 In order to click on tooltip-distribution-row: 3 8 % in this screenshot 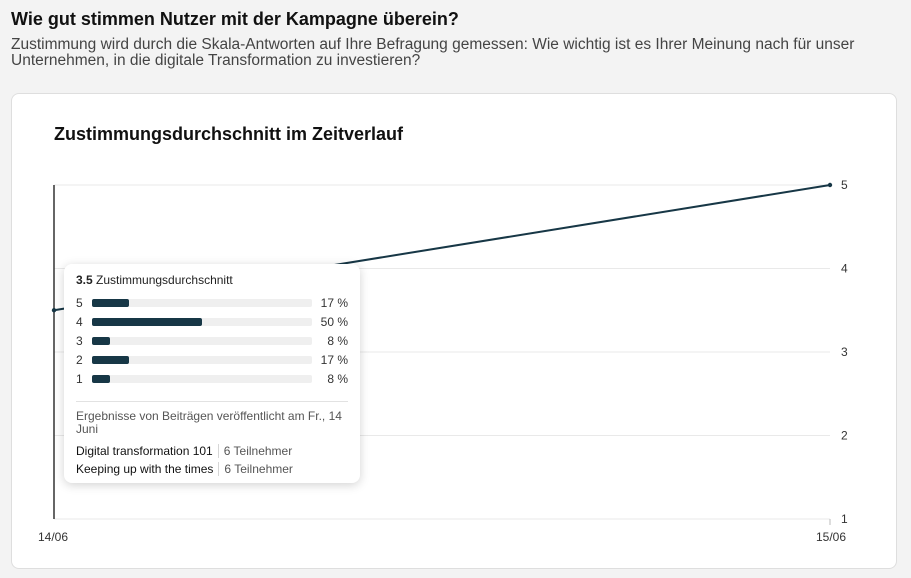, I will do `click(212, 340)`.